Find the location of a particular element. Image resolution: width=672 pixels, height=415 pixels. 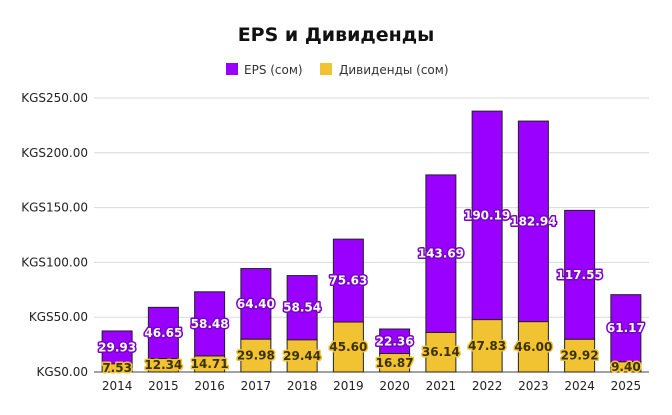

x-tick-label: 2024 is located at coordinates (579, 386).